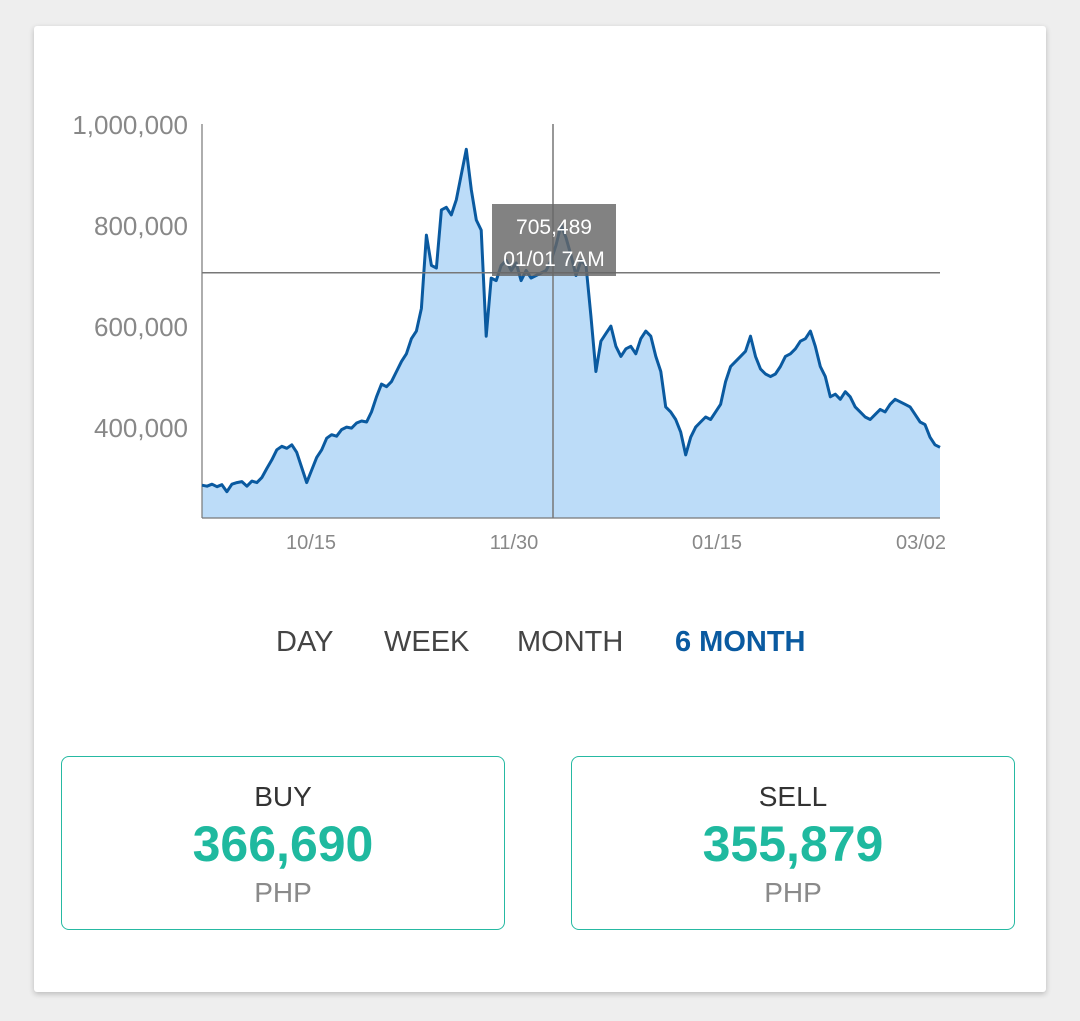 Image resolution: width=1080 pixels, height=1021 pixels. What do you see at coordinates (717, 543) in the screenshot?
I see `x-tick-label: 01/15` at bounding box center [717, 543].